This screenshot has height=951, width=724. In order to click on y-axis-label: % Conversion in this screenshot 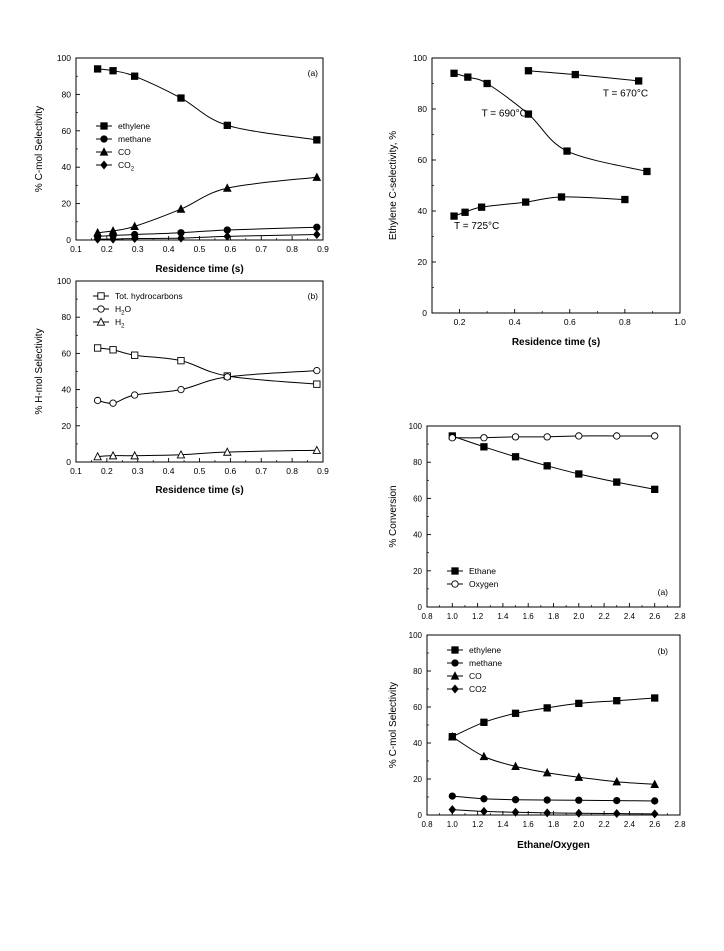, I will do `click(393, 516)`.